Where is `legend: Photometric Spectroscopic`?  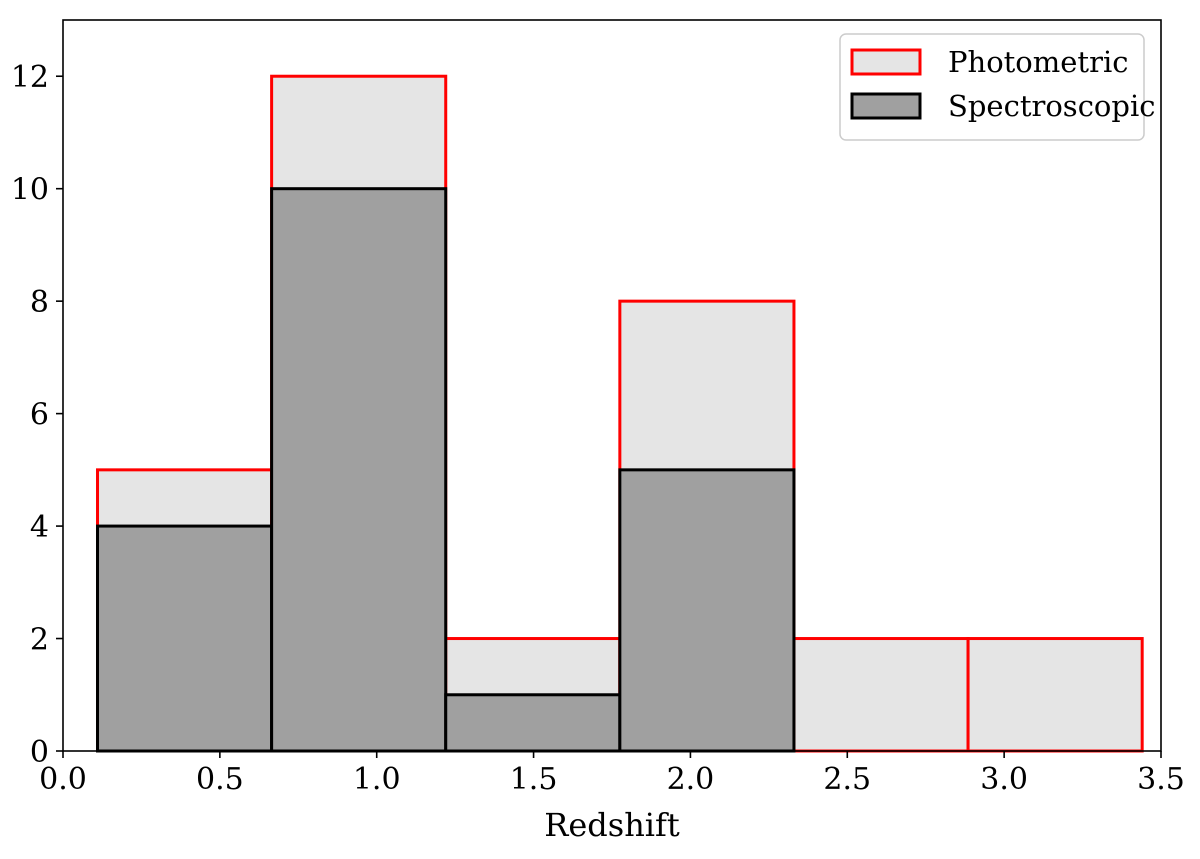 legend: Photometric Spectroscopic is located at coordinates (997, 87).